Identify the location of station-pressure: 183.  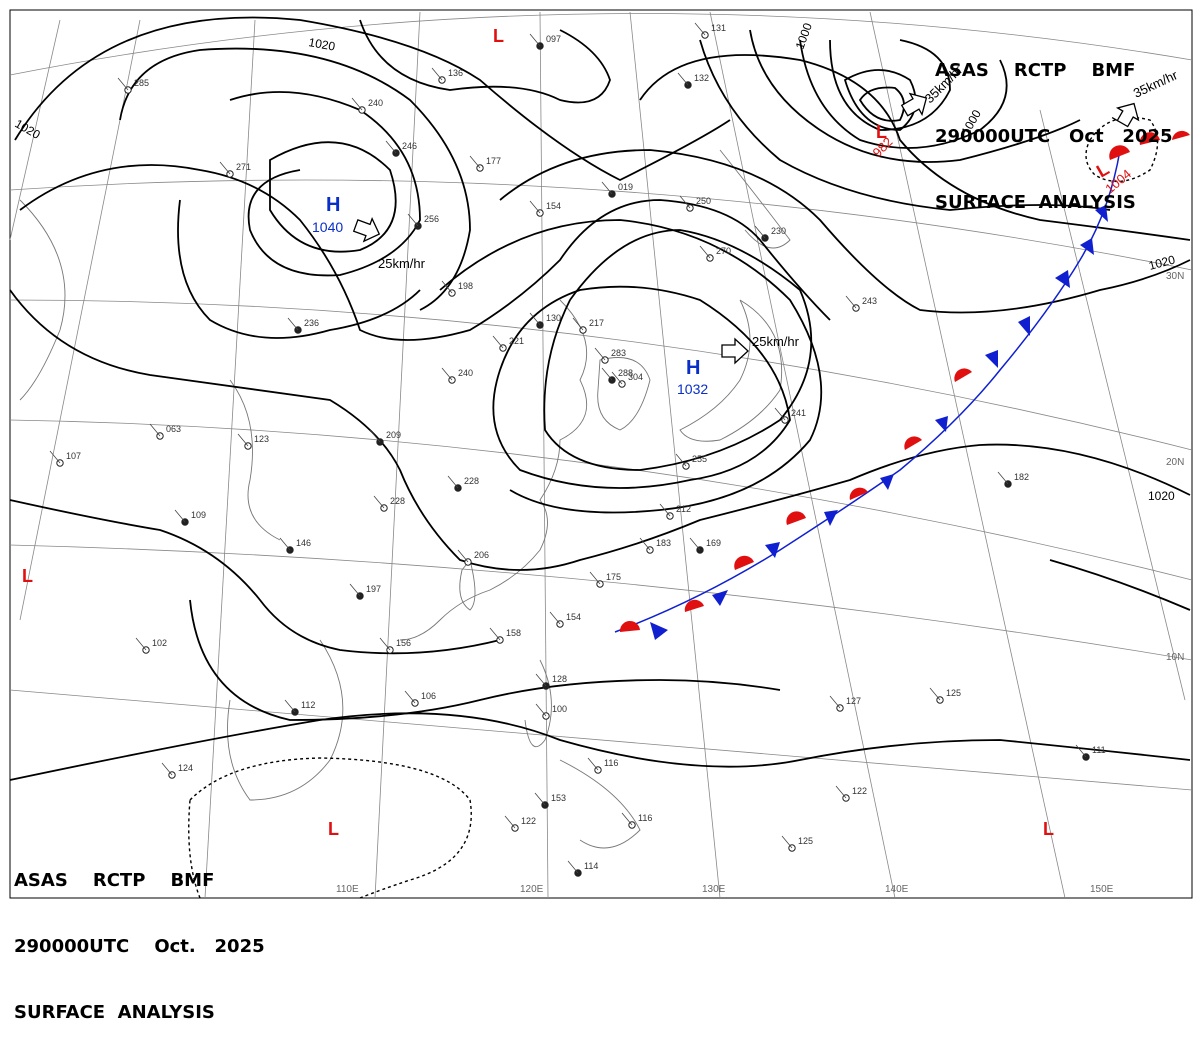
(663, 543).